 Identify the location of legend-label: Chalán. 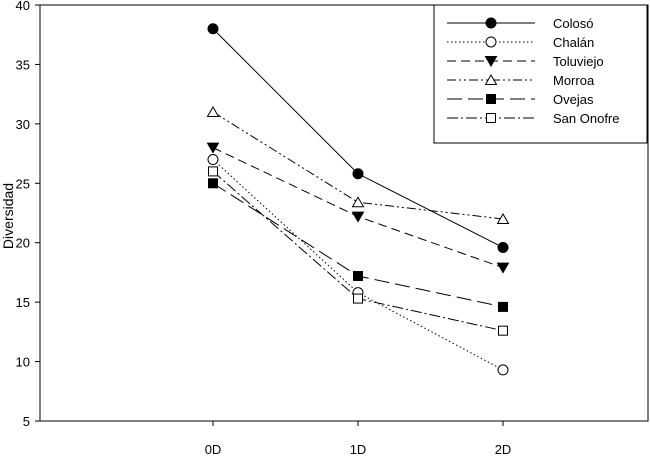
(573, 42).